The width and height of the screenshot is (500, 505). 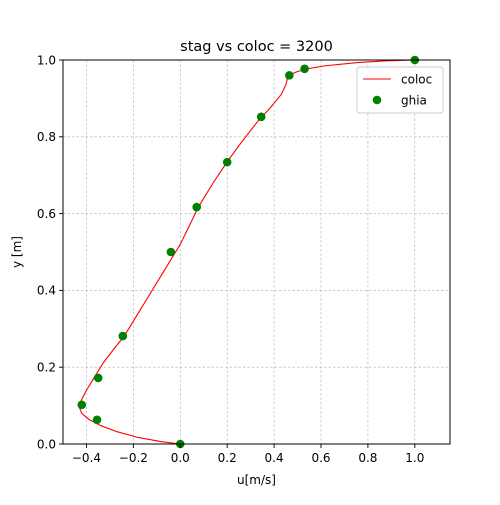 What do you see at coordinates (367, 458) in the screenshot?
I see `x-tick-label: 0.8` at bounding box center [367, 458].